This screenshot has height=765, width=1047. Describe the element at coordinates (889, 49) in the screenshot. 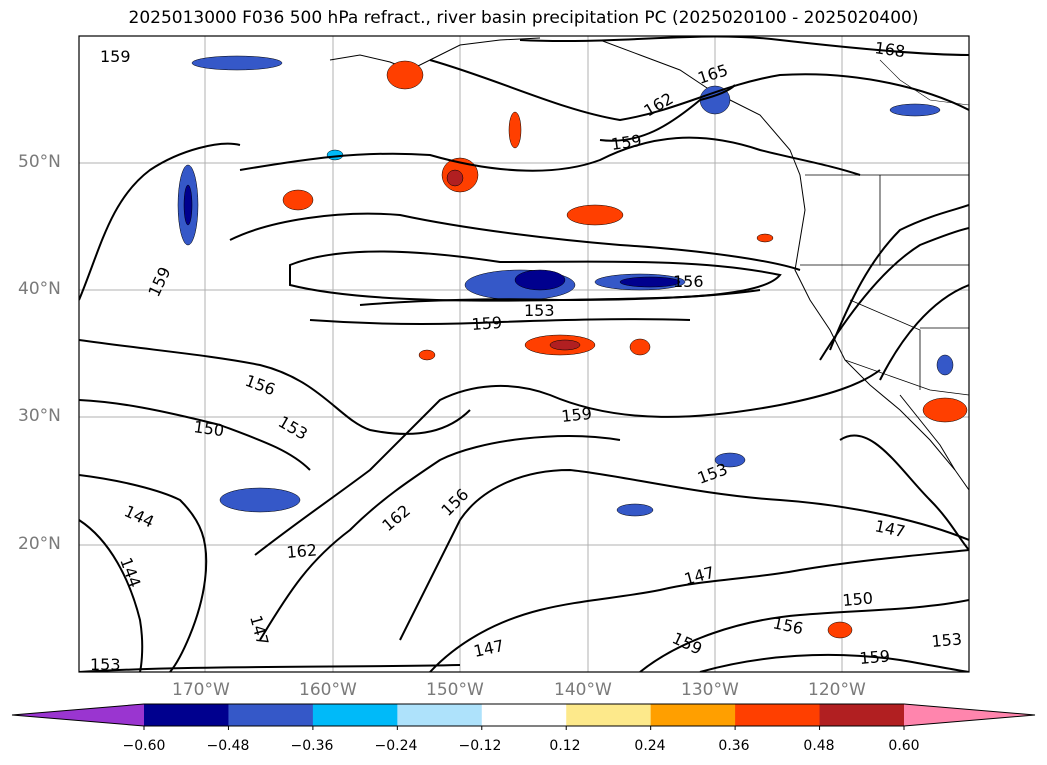

I see `contour-label: 168` at that location.